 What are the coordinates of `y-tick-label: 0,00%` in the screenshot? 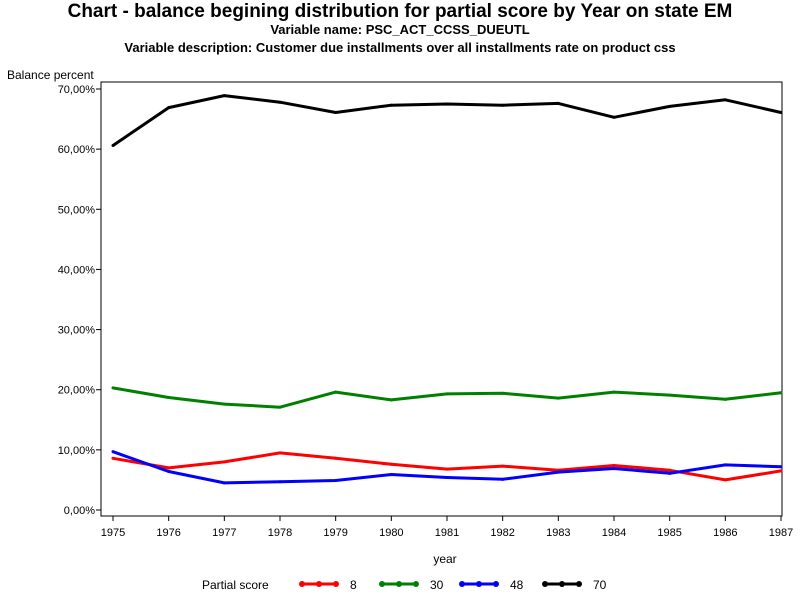 It's located at (79, 511).